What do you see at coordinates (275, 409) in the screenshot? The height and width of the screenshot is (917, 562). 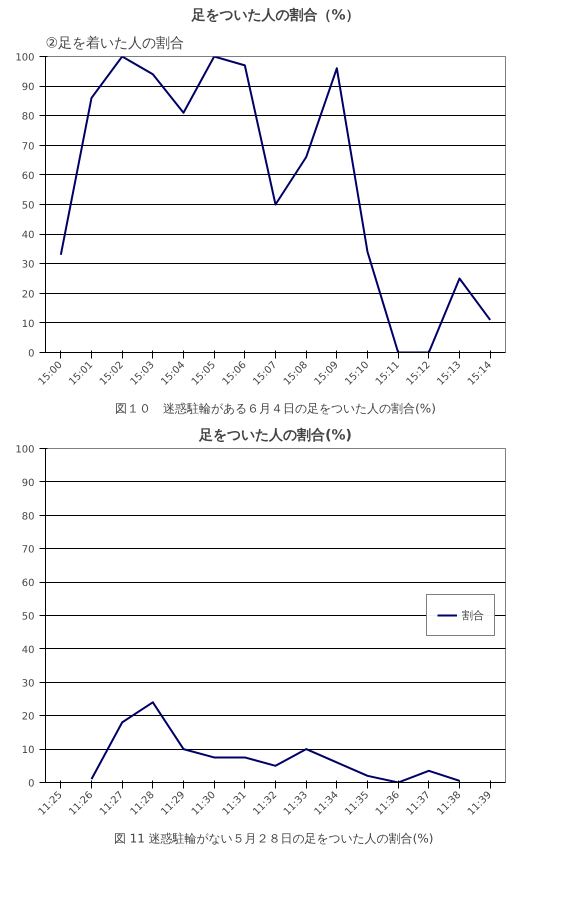 I see `caption: 図１０ 迷惑駐輪がある６月４日の足をついた人の割合(%)` at bounding box center [275, 409].